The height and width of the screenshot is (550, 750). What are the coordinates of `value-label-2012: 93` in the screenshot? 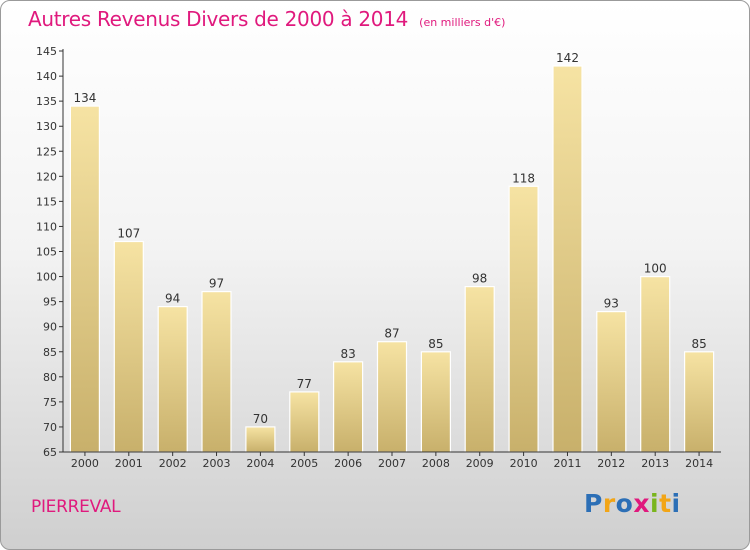 It's located at (611, 304).